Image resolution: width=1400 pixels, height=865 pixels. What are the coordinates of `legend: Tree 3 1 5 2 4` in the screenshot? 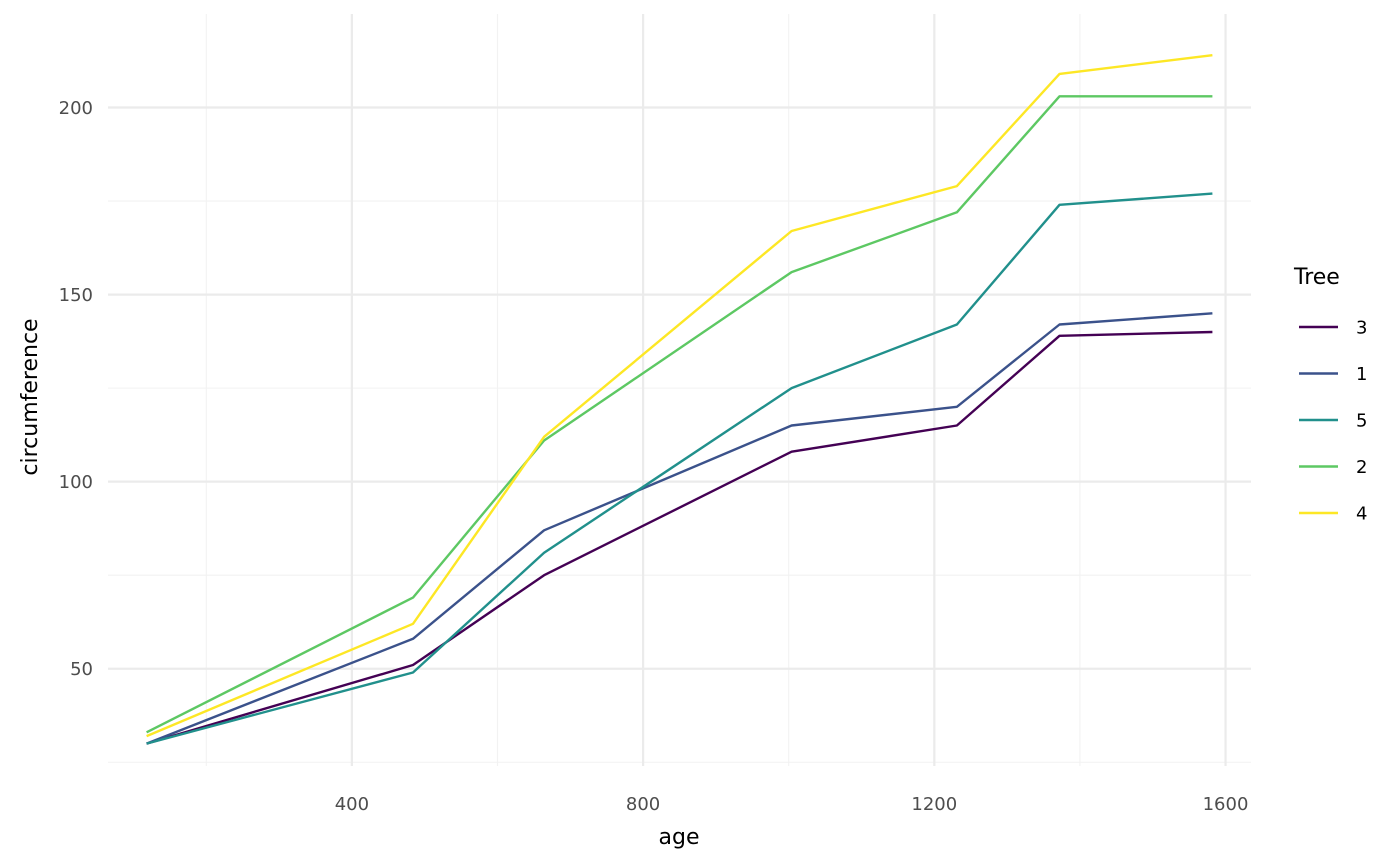 It's located at (1330, 395).